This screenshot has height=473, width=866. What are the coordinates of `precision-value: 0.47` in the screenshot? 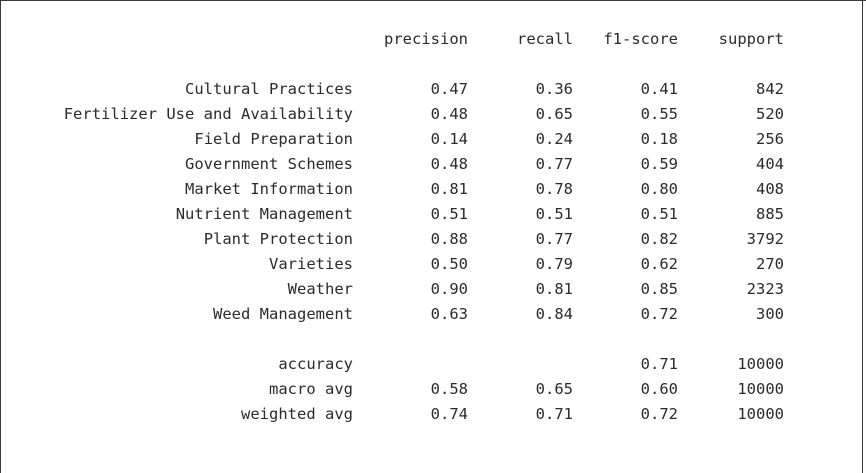 It's located at (449, 89).